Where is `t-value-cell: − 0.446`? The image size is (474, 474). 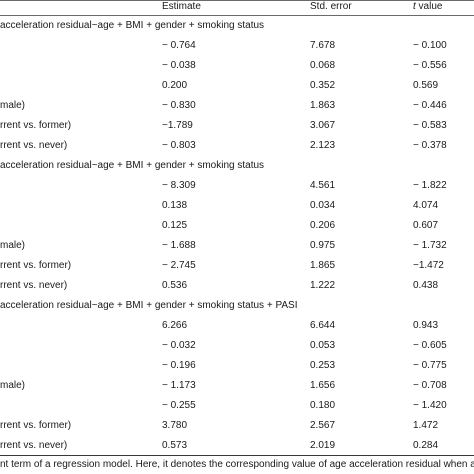 t-value-cell: − 0.446 is located at coordinates (430, 105).